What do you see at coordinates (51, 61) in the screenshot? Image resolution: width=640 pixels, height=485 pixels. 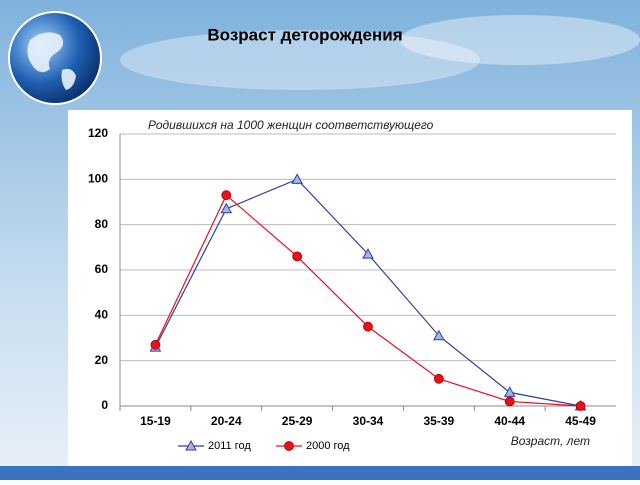 I see `continents` at bounding box center [51, 61].